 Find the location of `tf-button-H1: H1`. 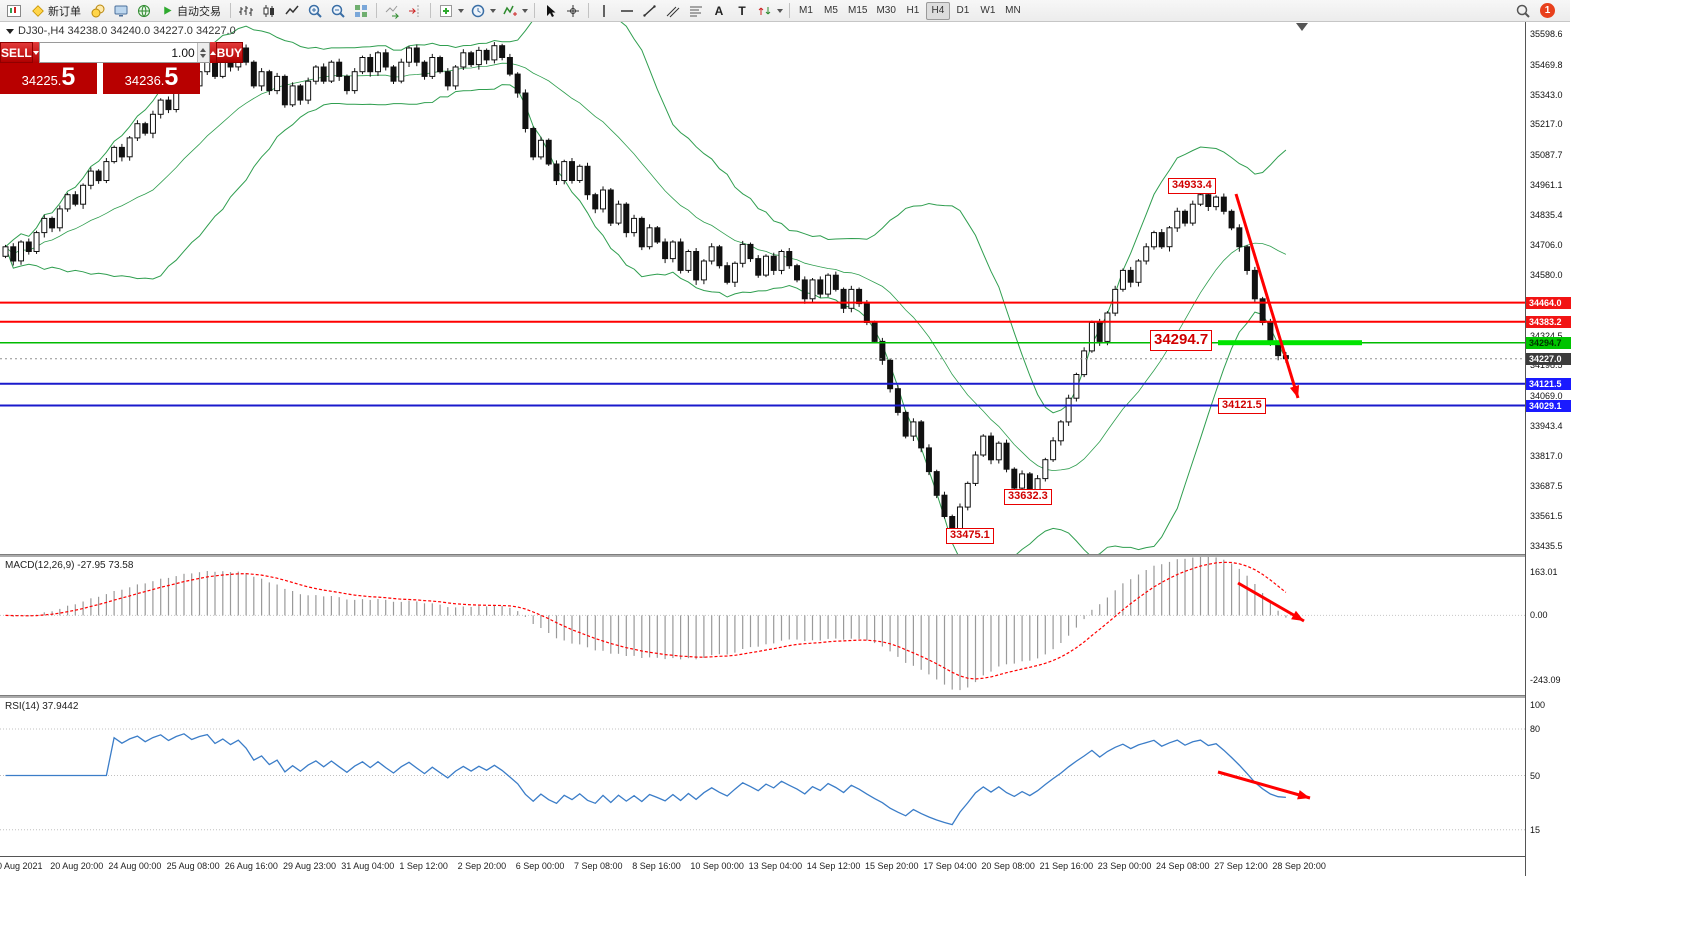

tf-button-H1: H1 is located at coordinates (913, 10).